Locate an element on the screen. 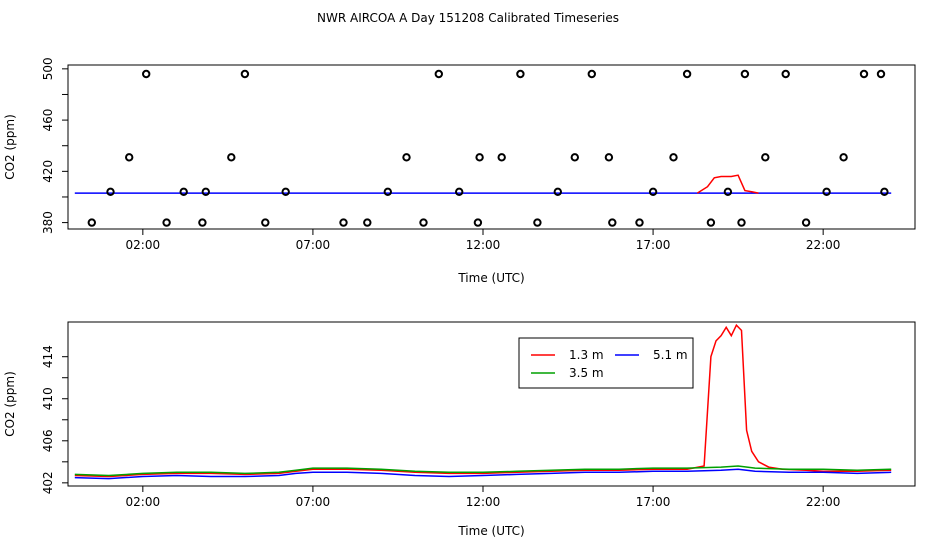 The width and height of the screenshot is (936, 544). panel2-y-tick-label: 414 is located at coordinates (48, 356).